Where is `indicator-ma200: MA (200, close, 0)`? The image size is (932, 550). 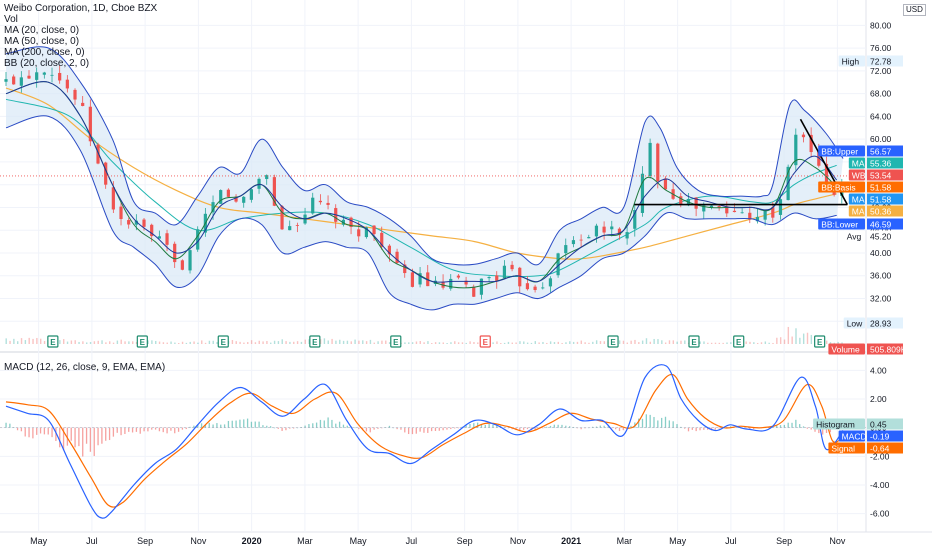
indicator-ma200: MA (200, close, 0) is located at coordinates (44, 52).